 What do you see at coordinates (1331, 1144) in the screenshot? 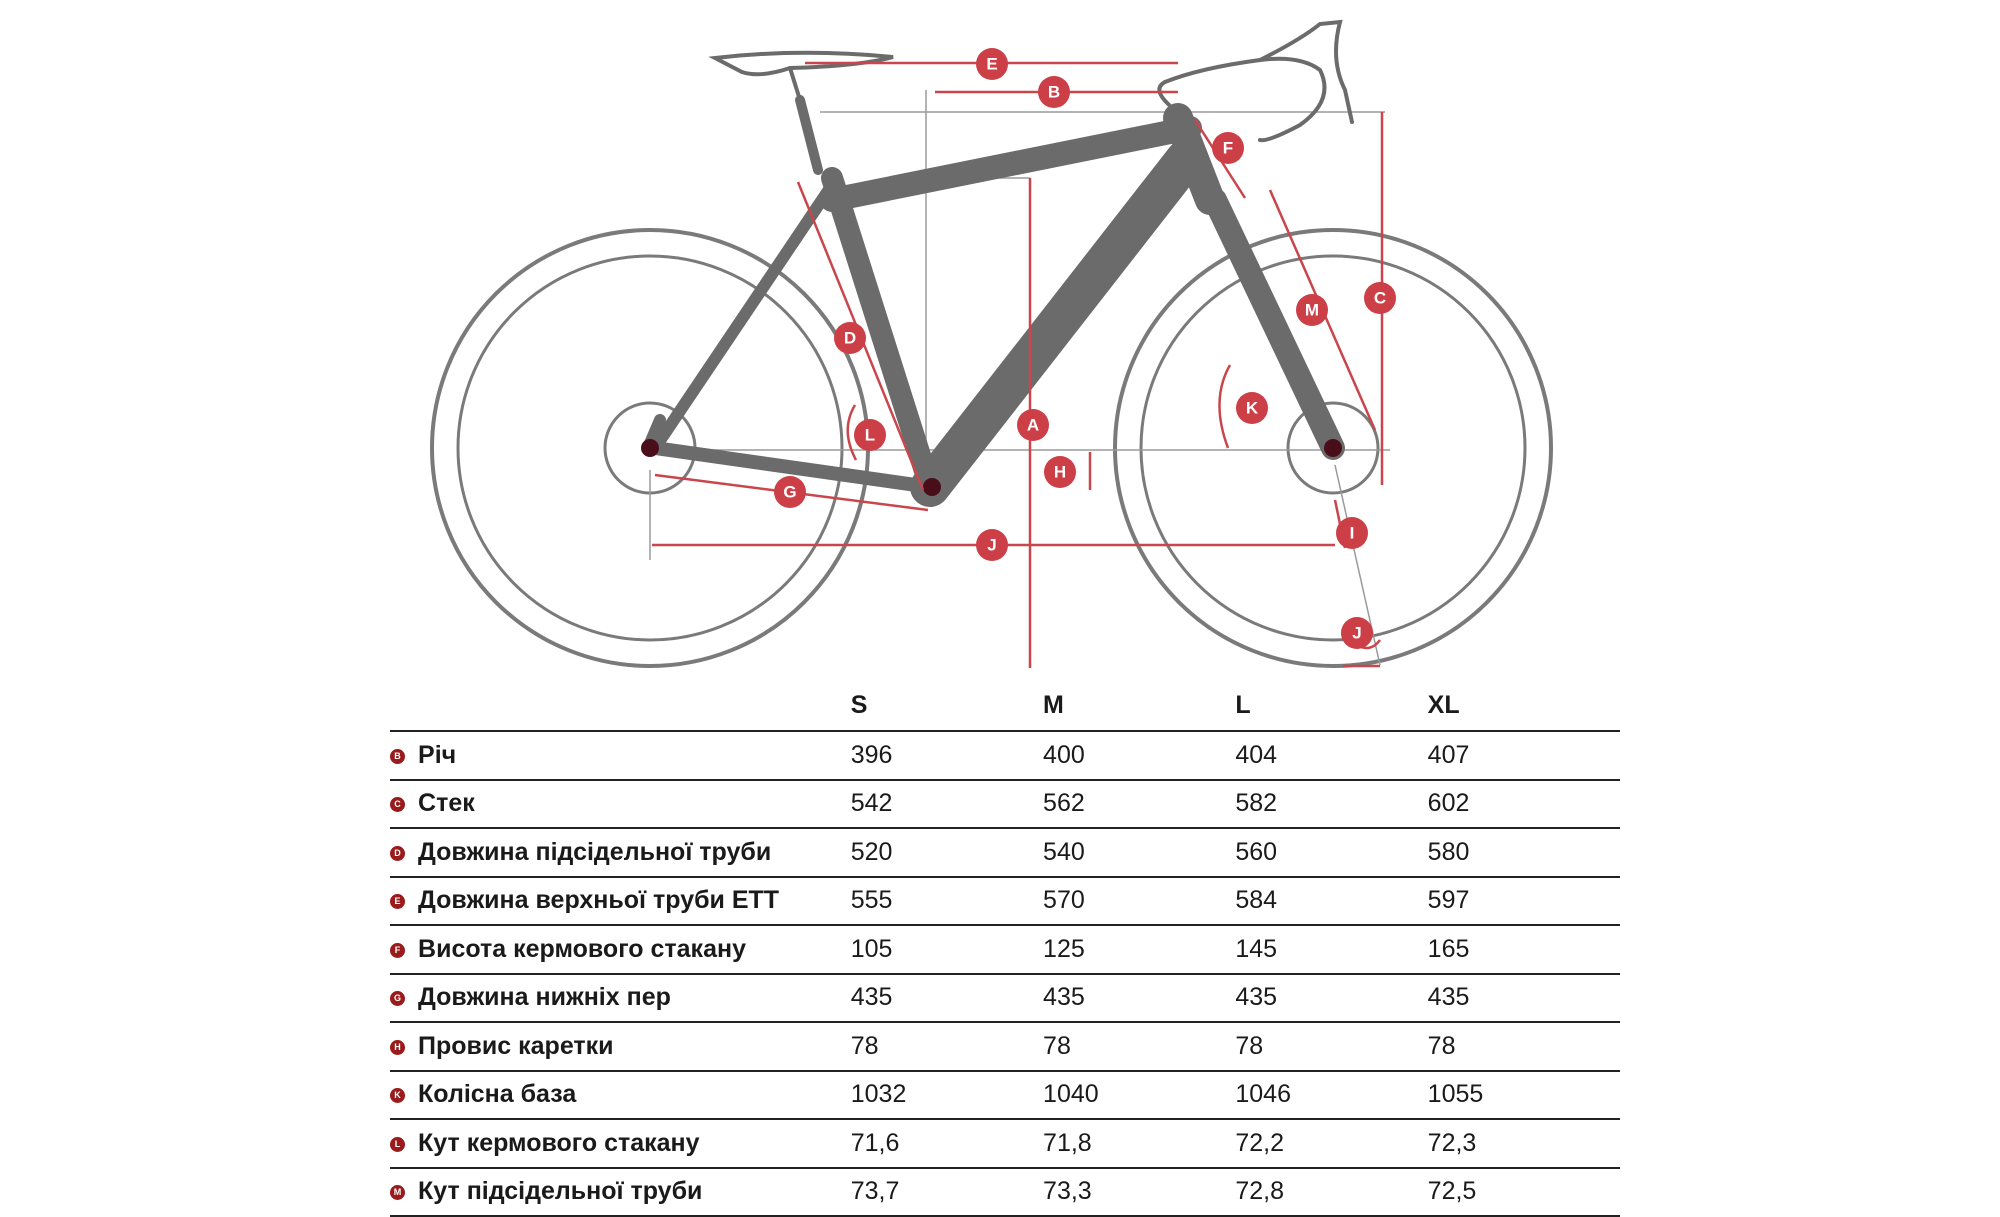
I see `row-value-l: 72,2` at bounding box center [1331, 1144].